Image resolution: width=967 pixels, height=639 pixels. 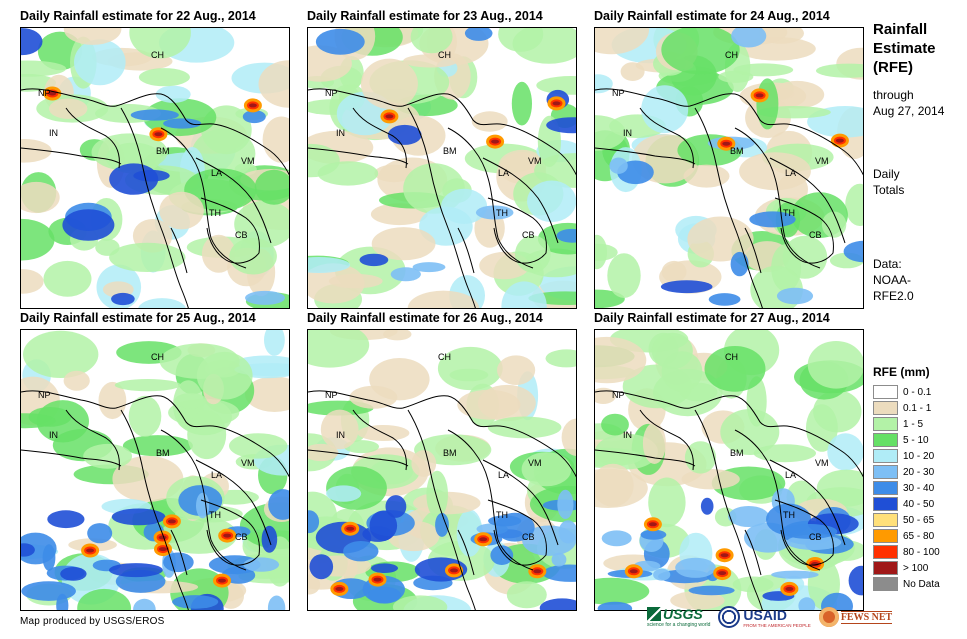 I want to click on source-line-2: RFE2.0, so click(x=893, y=296).